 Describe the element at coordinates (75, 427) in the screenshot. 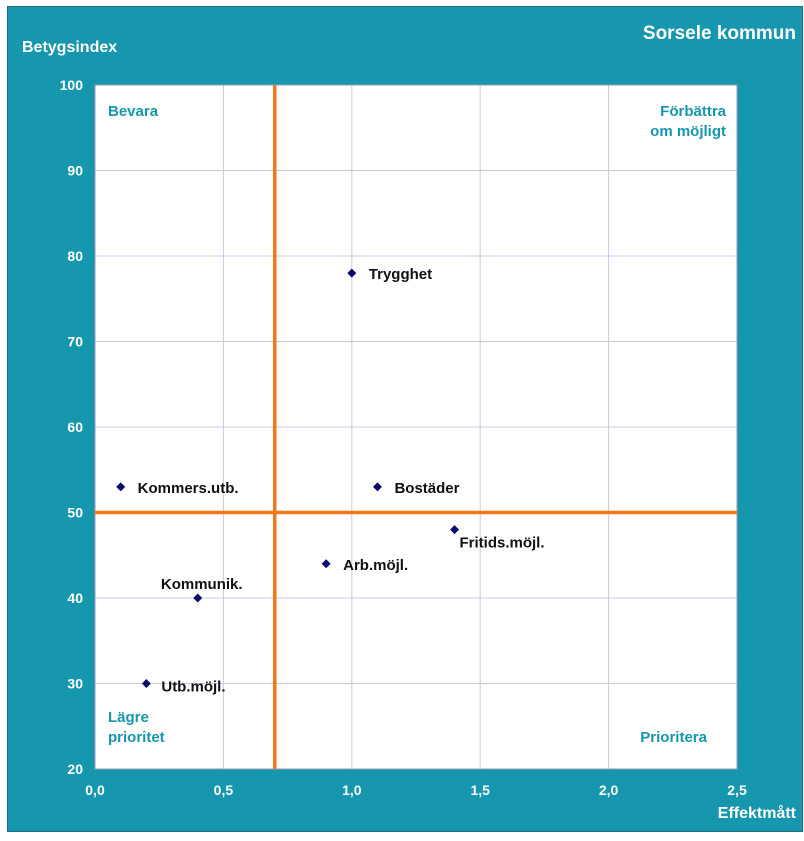

I see `y-tick-label: 60` at that location.